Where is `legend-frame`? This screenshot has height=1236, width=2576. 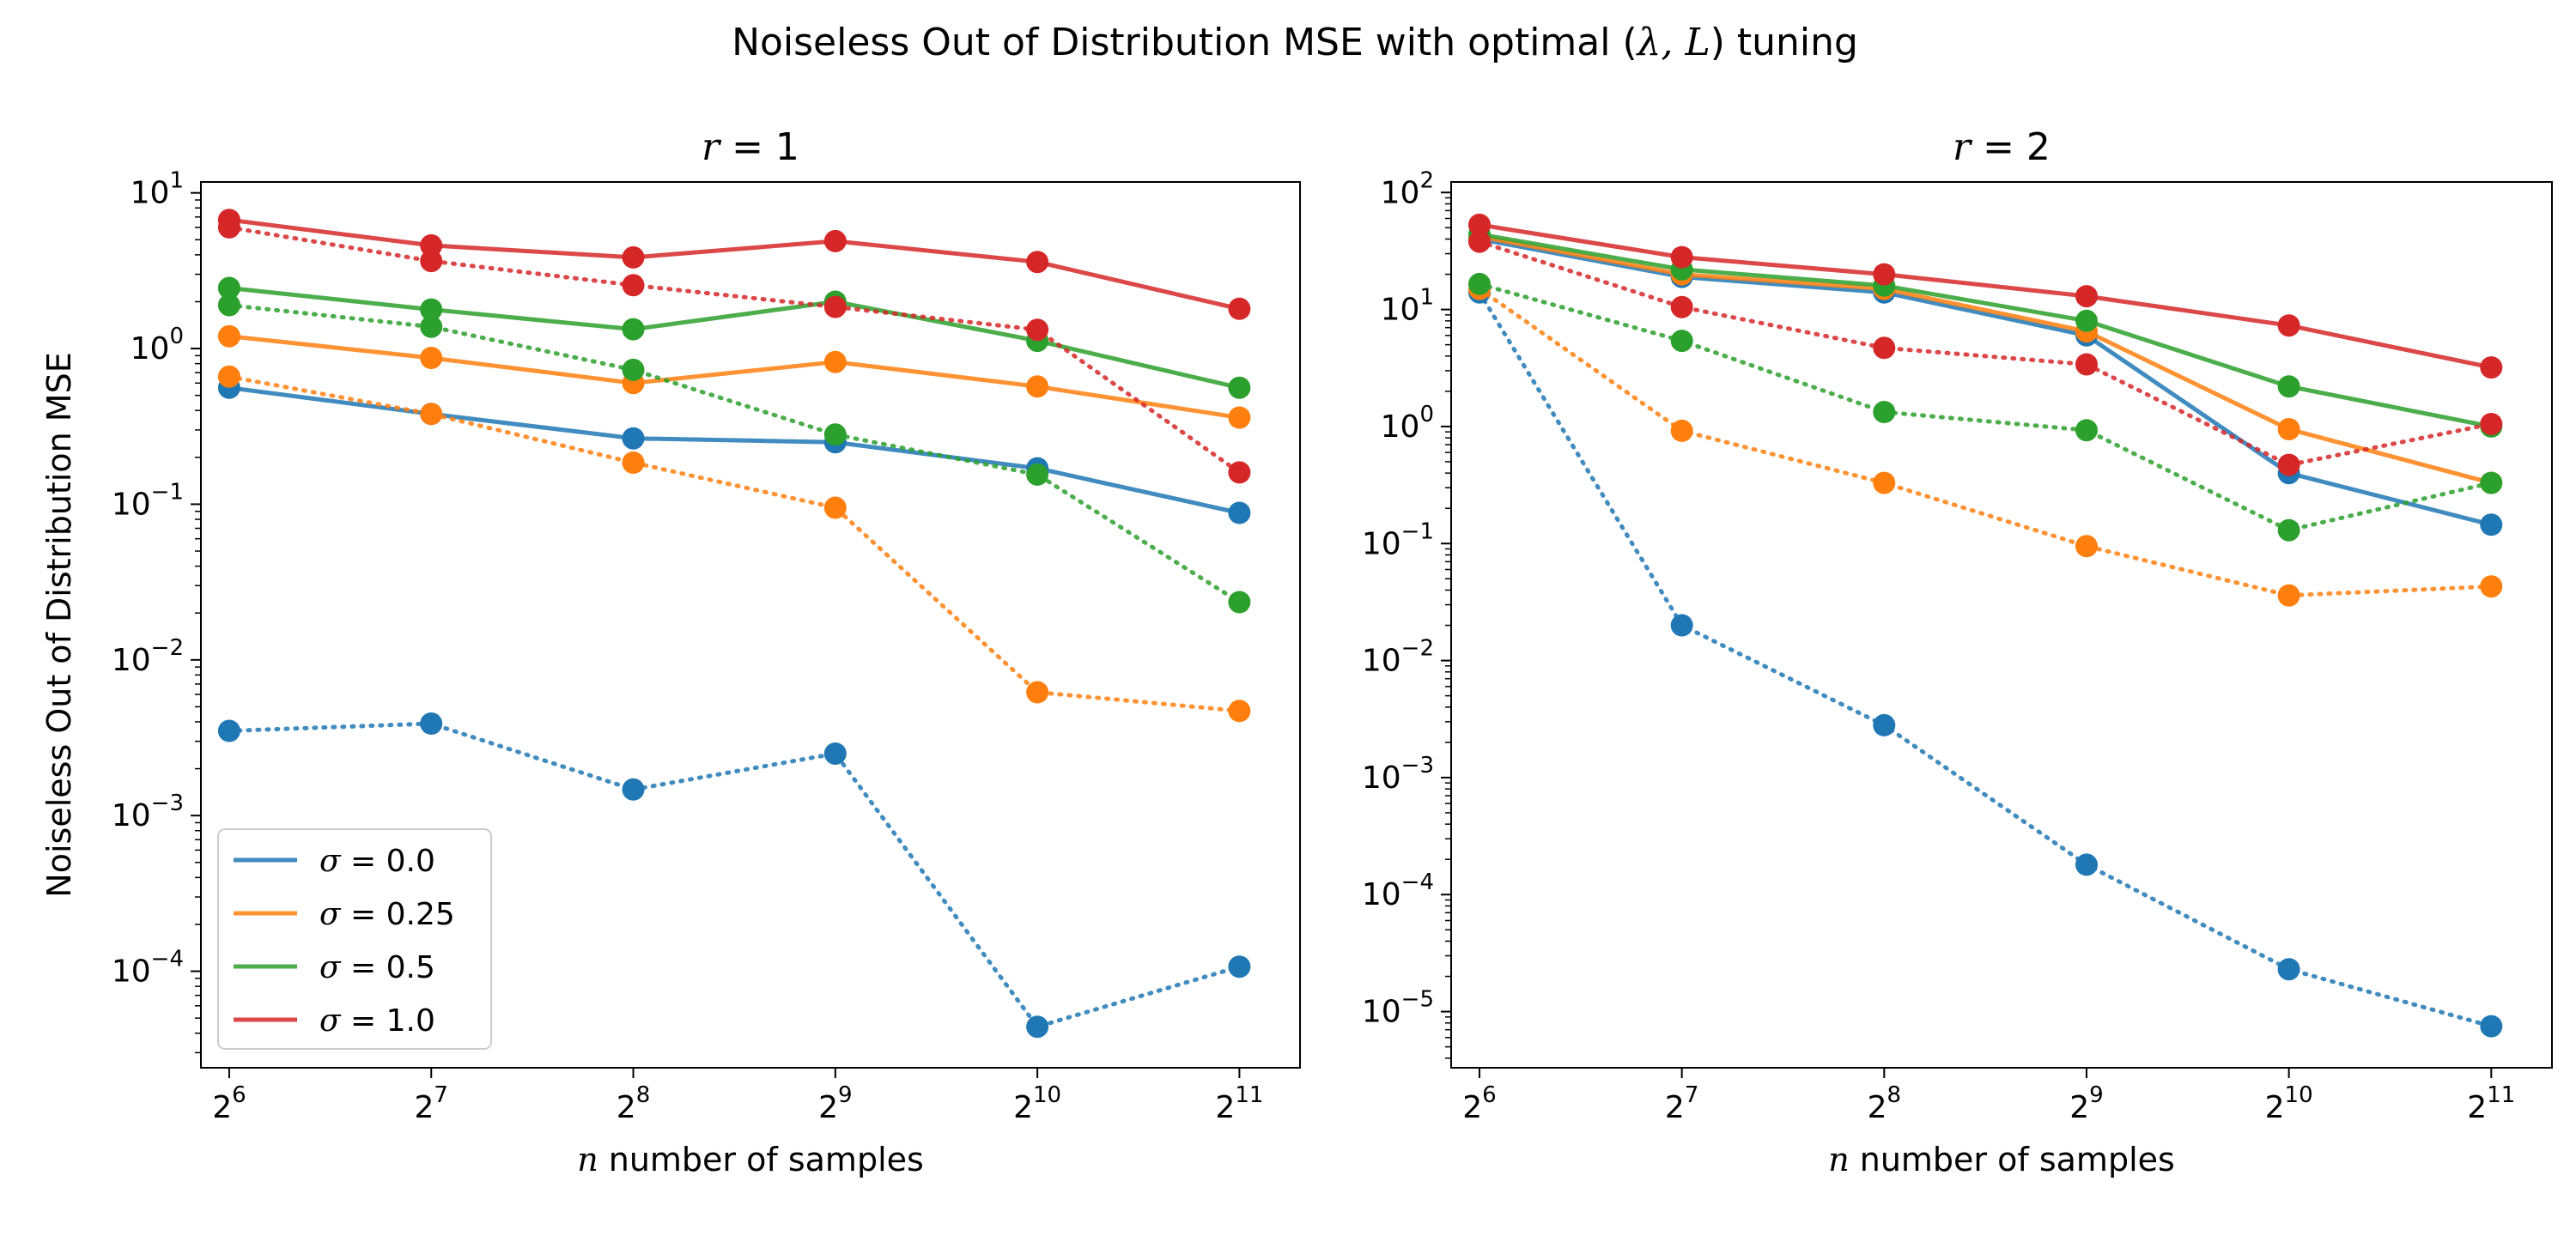
legend-frame is located at coordinates (355, 939).